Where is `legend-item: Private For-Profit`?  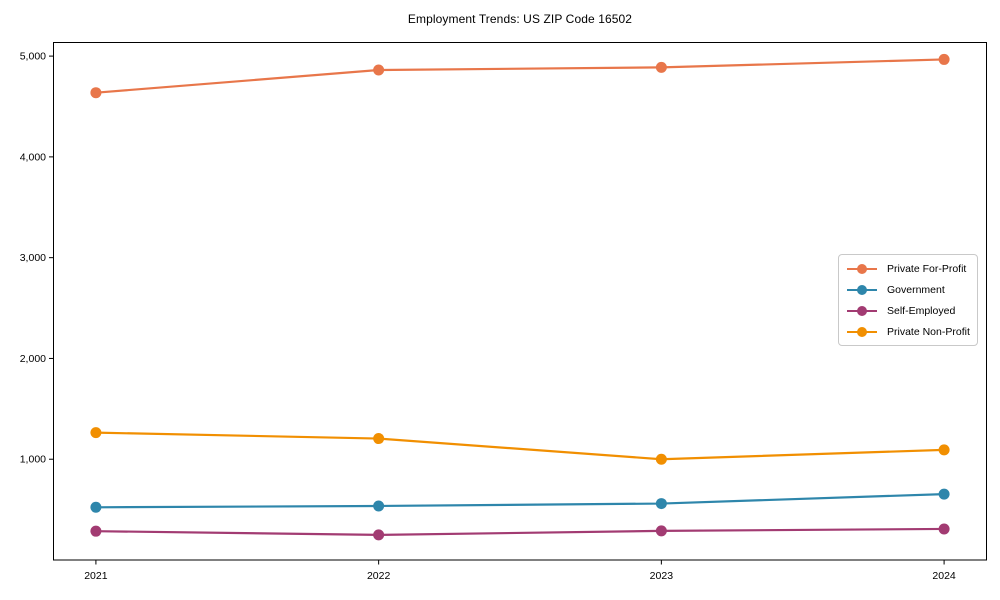 legend-item: Private For-Profit is located at coordinates (908, 268).